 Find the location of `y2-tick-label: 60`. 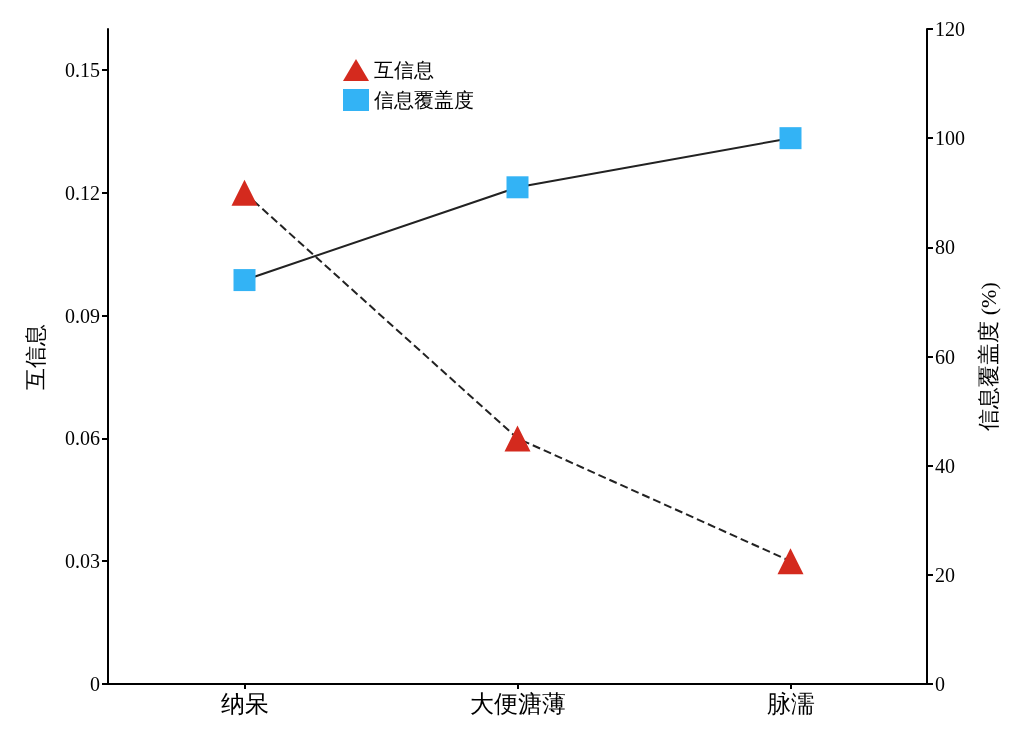

y2-tick-label: 60 is located at coordinates (945, 356).